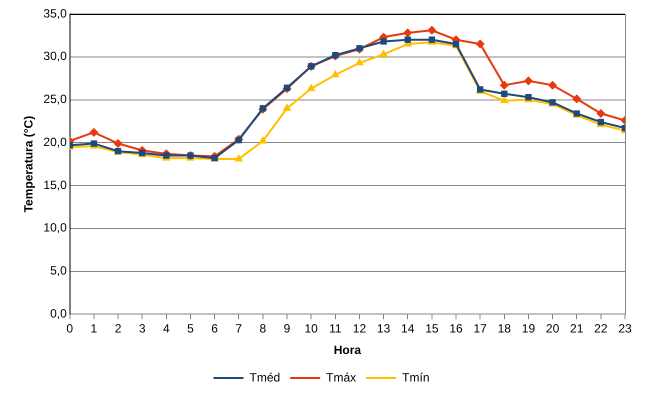 The width and height of the screenshot is (665, 398). I want to click on x-tick-label: 16, so click(456, 329).